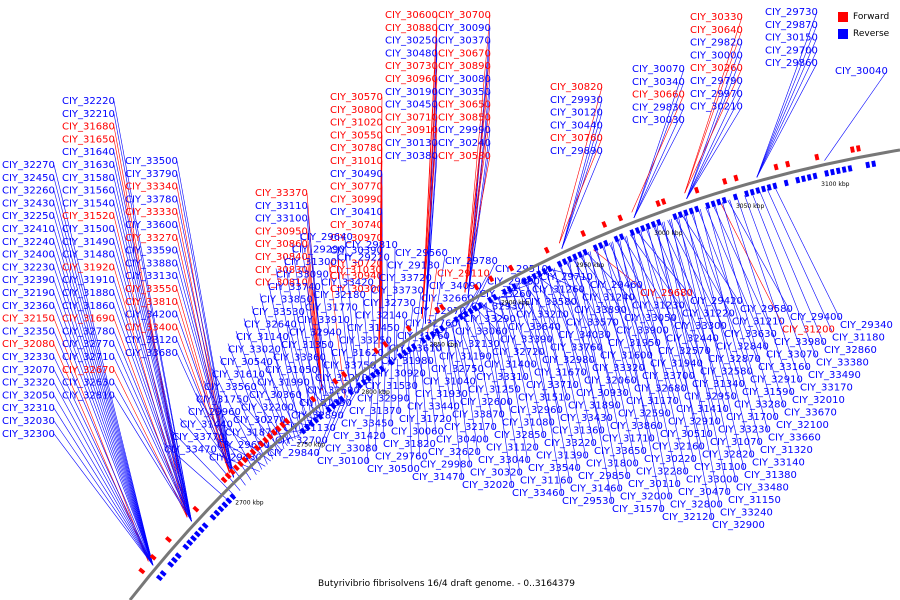  Describe the element at coordinates (666, 293) in the screenshot. I see `gene-label: CIY_29680` at that location.